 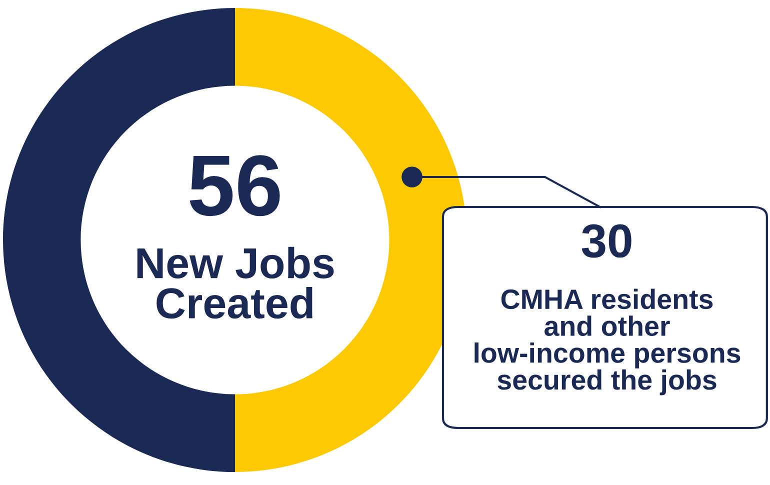 I want to click on text: New Jobs Created, so click(x=235, y=282).